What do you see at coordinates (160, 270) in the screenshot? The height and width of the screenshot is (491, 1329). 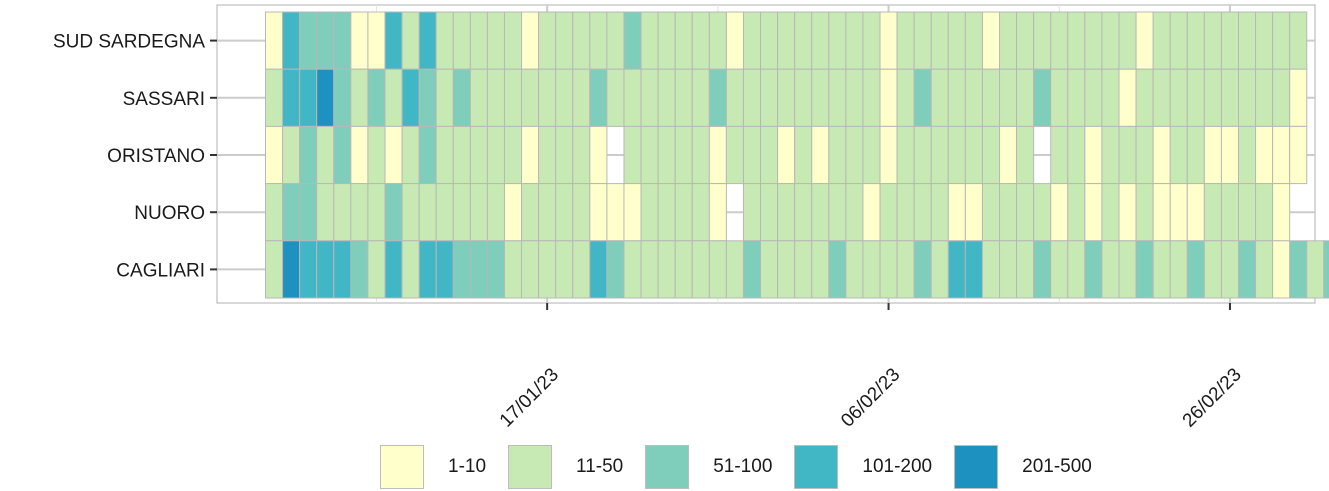 I see `y-tick-label: CAGLIARI` at bounding box center [160, 270].